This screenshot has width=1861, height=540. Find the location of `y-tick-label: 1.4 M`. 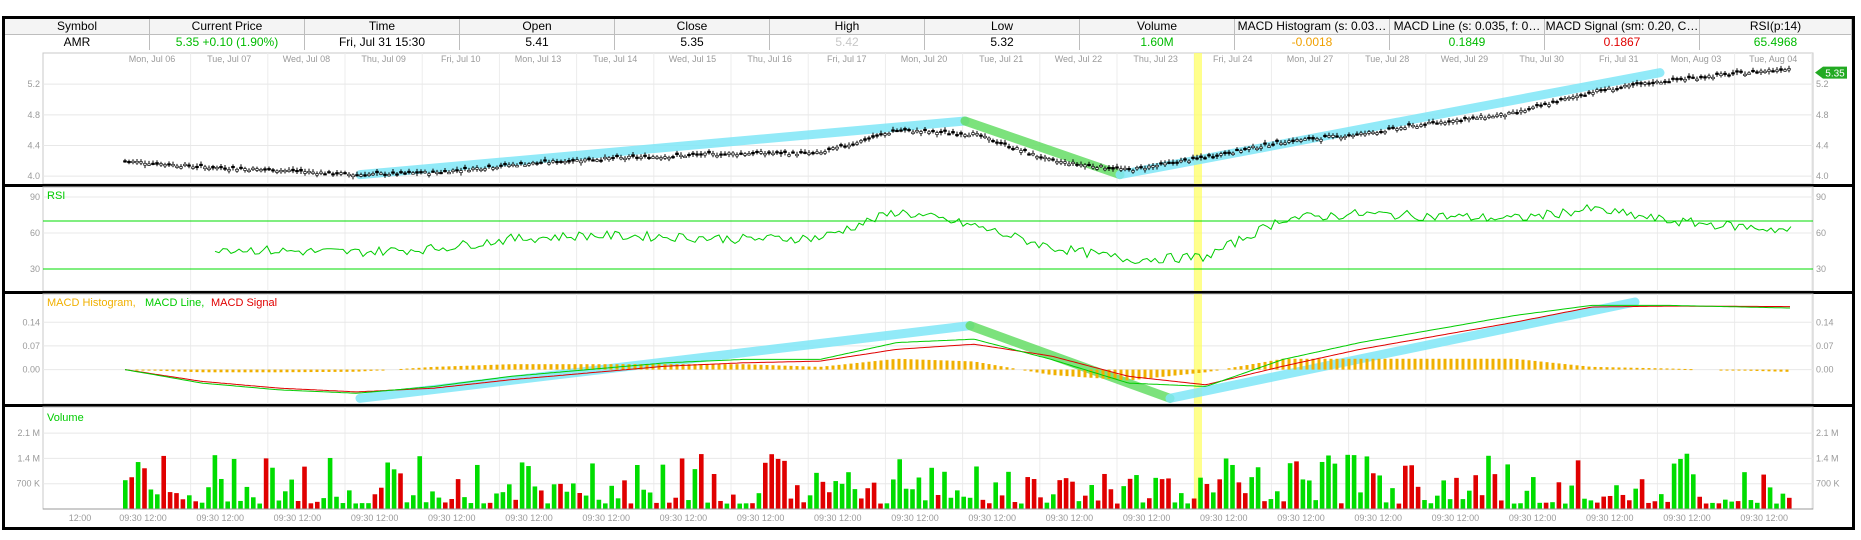

y-tick-label: 1.4 M is located at coordinates (1827, 458).